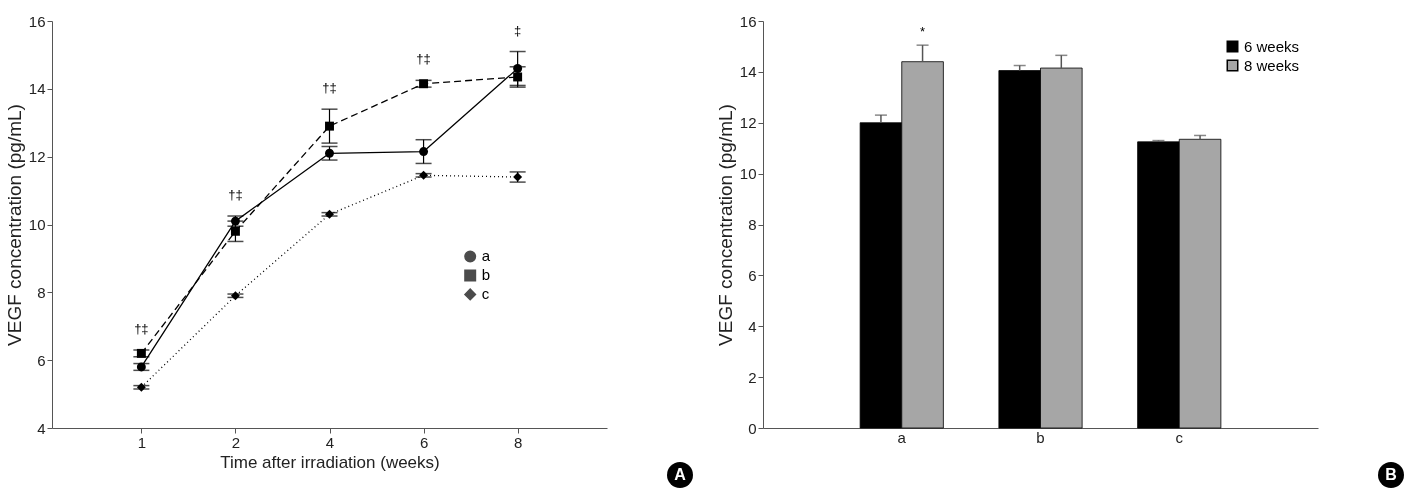  I want to click on legend-label: b, so click(486, 275).